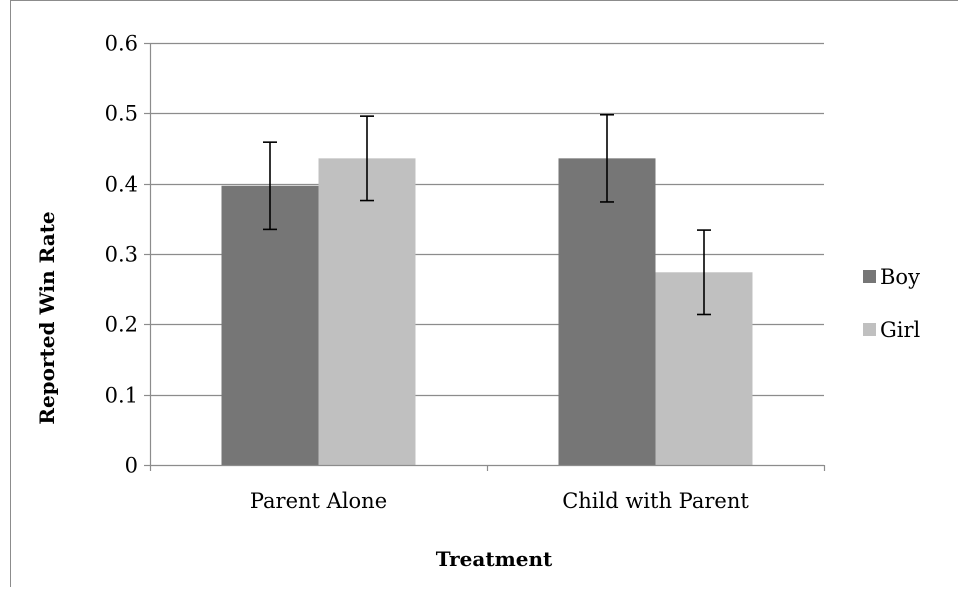 The image size is (963, 591). I want to click on legend-swatch-girl, so click(869, 329).